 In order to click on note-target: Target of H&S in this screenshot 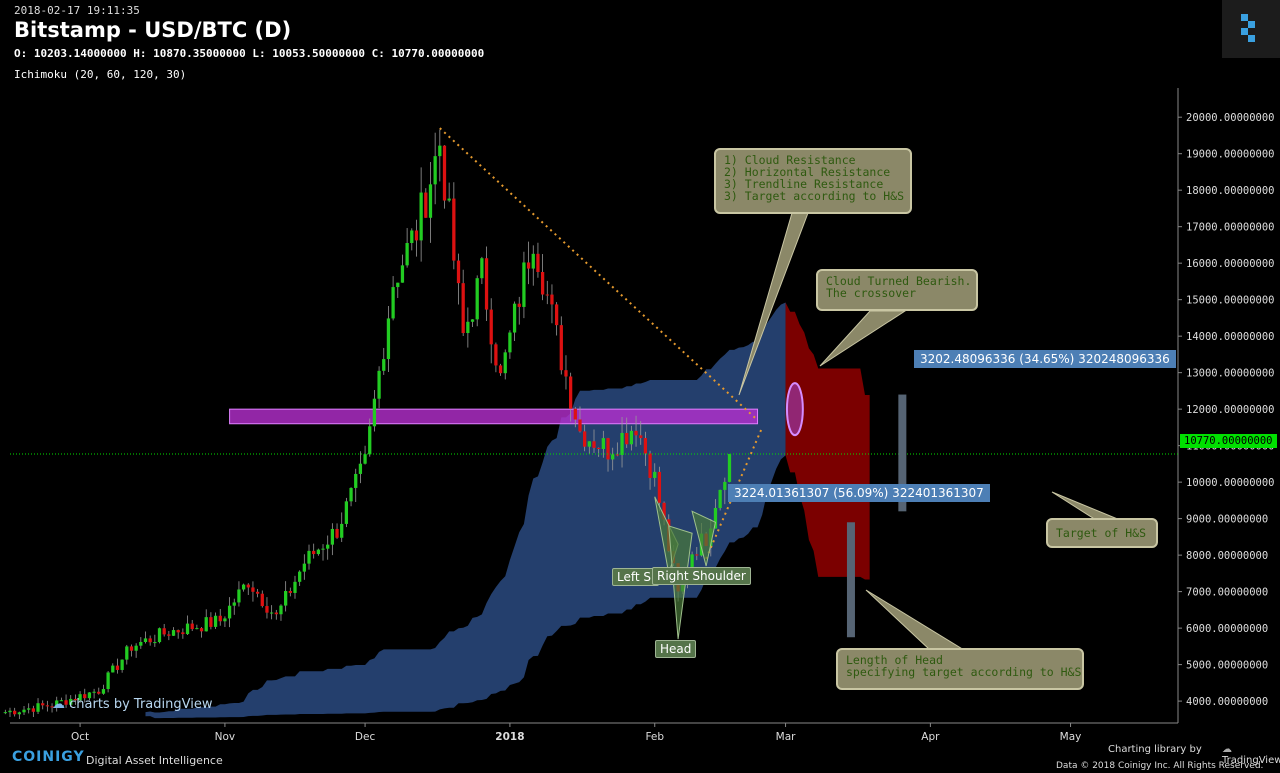, I will do `click(1102, 533)`.